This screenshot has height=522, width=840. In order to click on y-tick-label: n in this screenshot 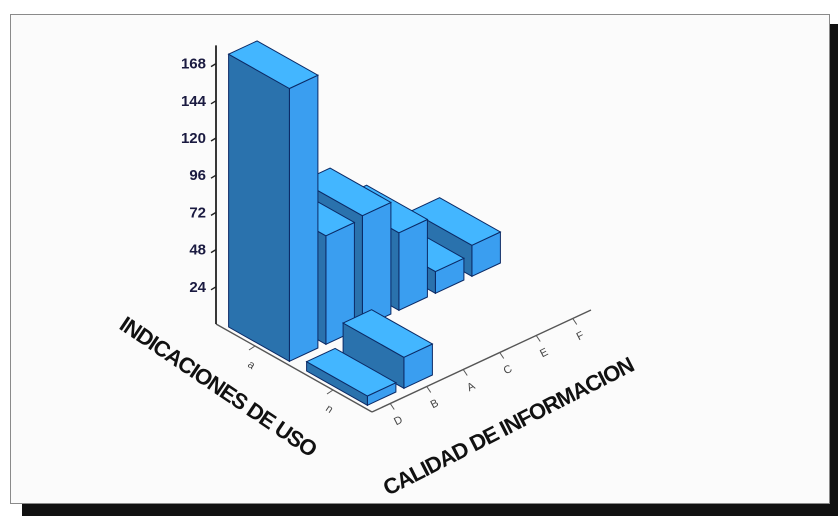, I will do `click(329, 409)`.